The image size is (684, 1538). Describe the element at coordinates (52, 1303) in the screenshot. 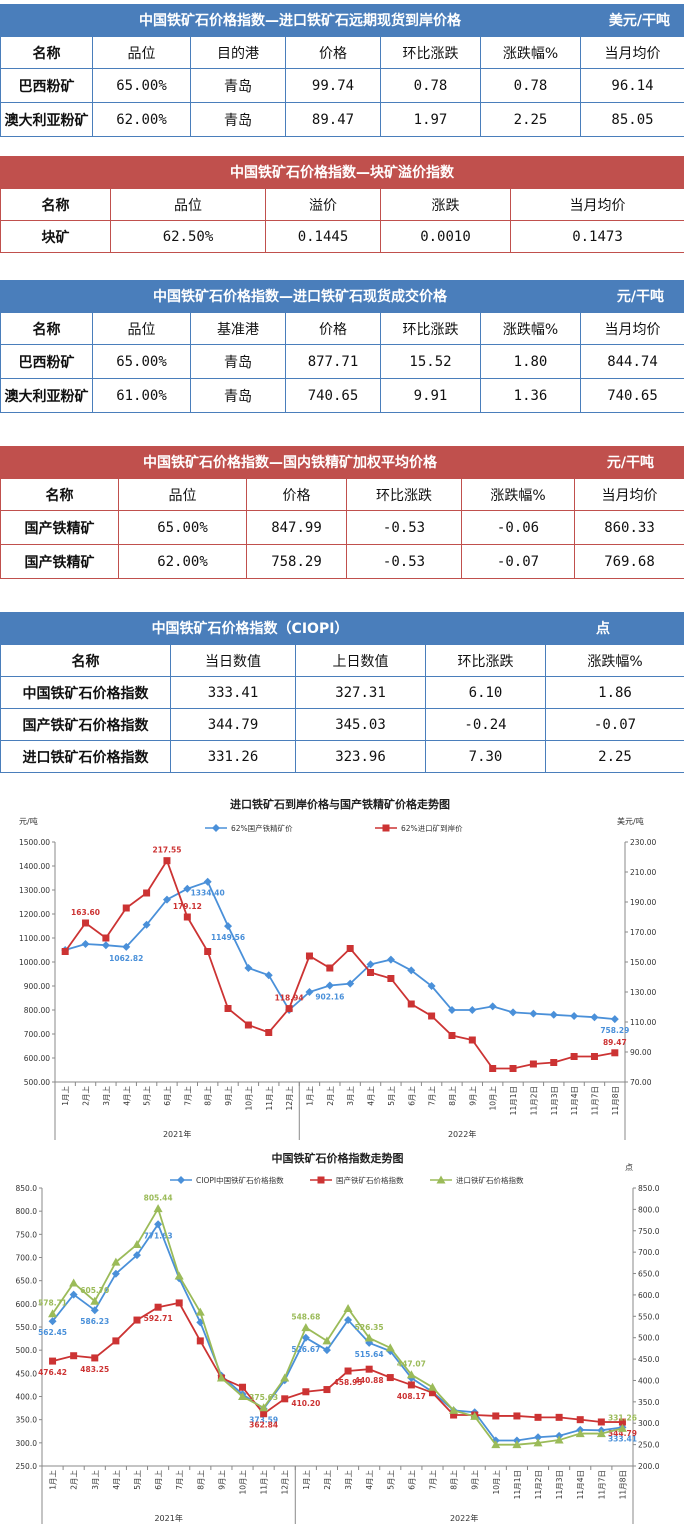

I see `data-label: 578.71` at that location.